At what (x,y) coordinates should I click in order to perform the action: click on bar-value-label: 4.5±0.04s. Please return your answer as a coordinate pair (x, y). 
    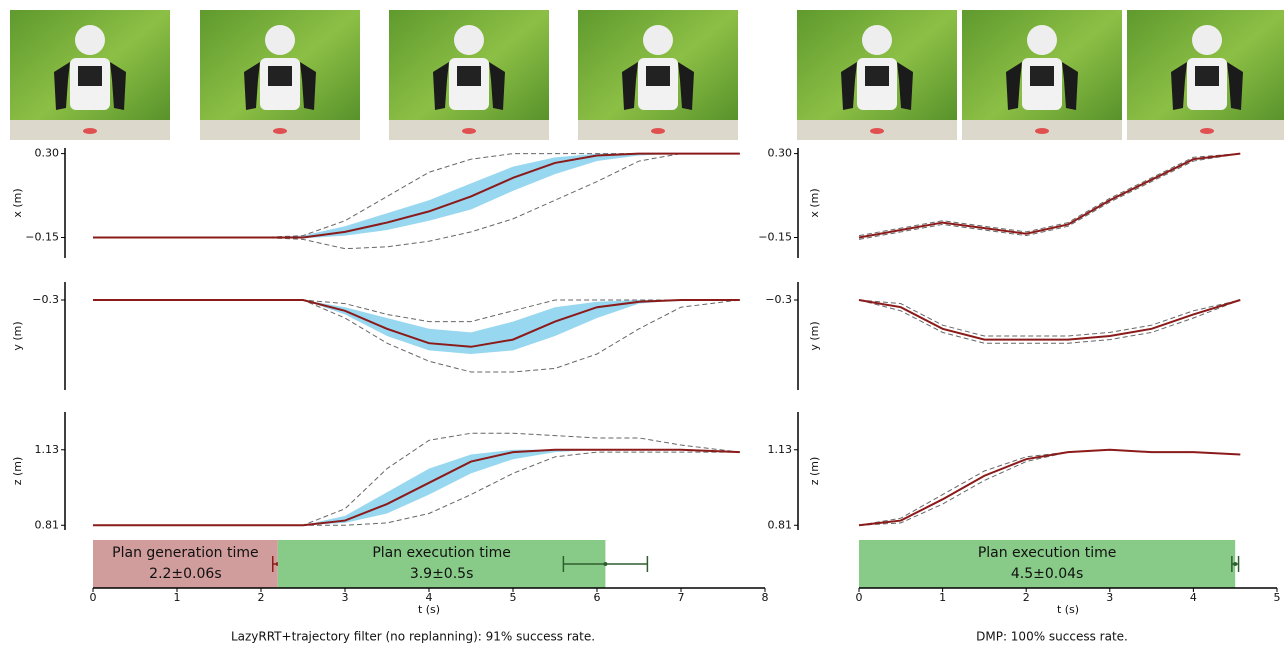
    Looking at the image, I should click on (1047, 574).